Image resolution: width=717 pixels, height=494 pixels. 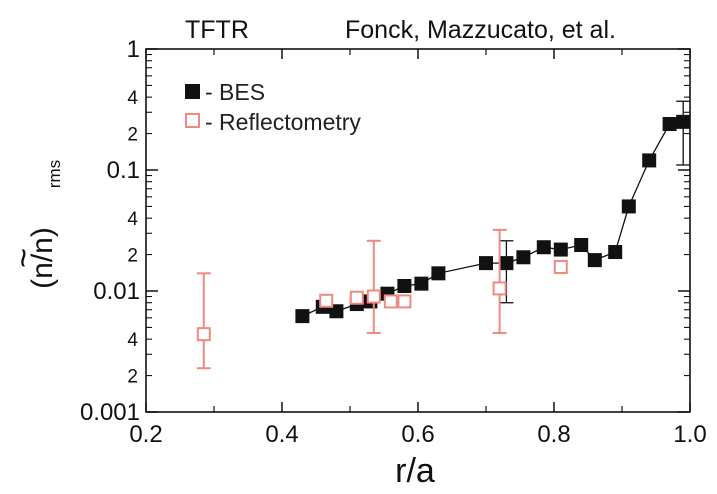 I want to click on x-axis-label: r/a, so click(x=415, y=471).